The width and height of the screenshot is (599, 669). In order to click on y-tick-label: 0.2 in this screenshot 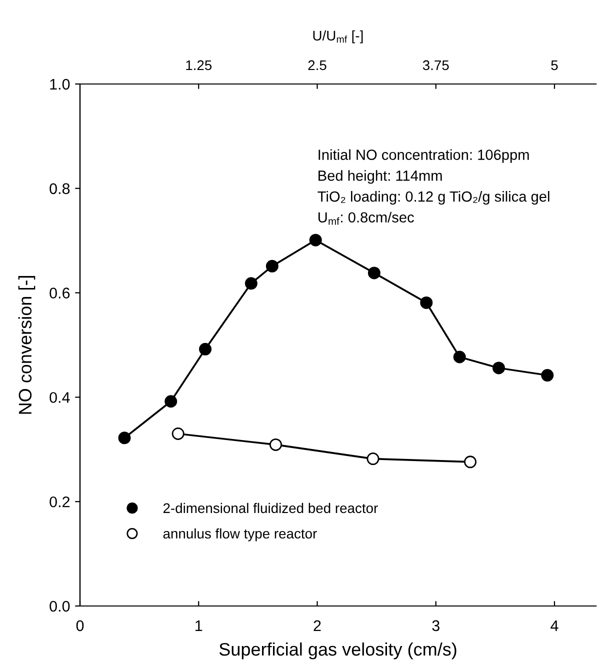, I will do `click(60, 502)`.